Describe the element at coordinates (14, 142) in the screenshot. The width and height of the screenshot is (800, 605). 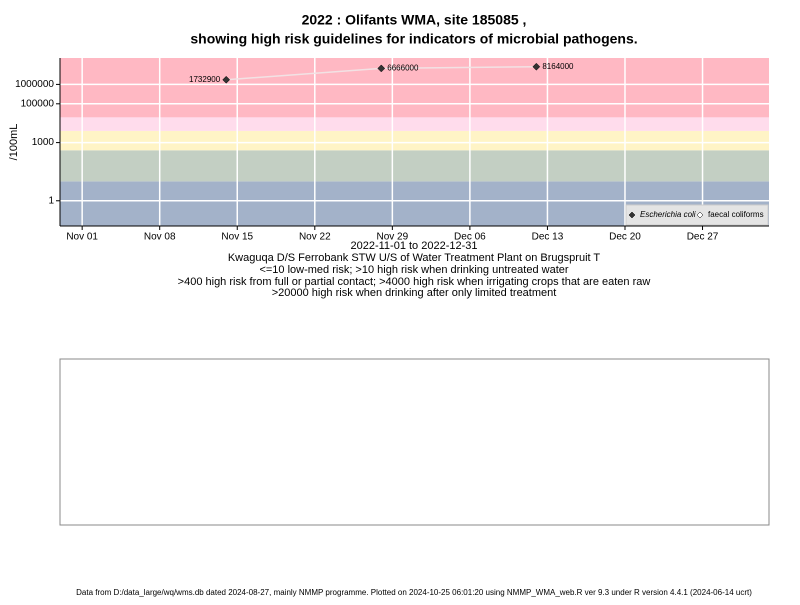
I see `y-axis-label: /100mL` at that location.